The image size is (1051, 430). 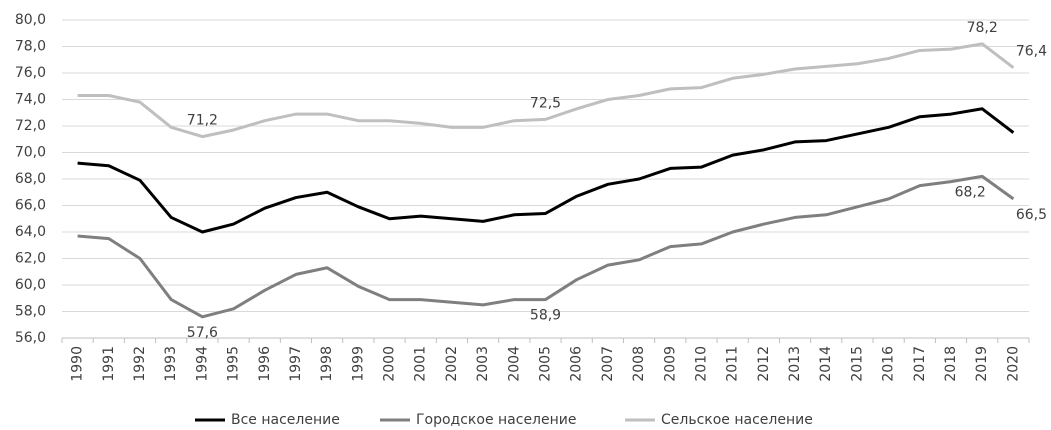 I want to click on x-tick-label: 2001, so click(x=421, y=364).